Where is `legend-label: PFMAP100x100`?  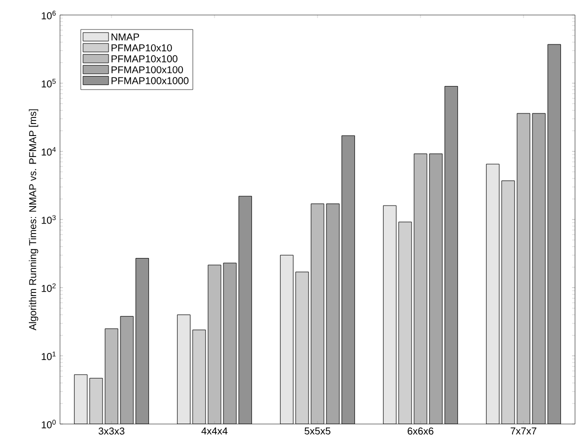 legend-label: PFMAP100x100 is located at coordinates (147, 70).